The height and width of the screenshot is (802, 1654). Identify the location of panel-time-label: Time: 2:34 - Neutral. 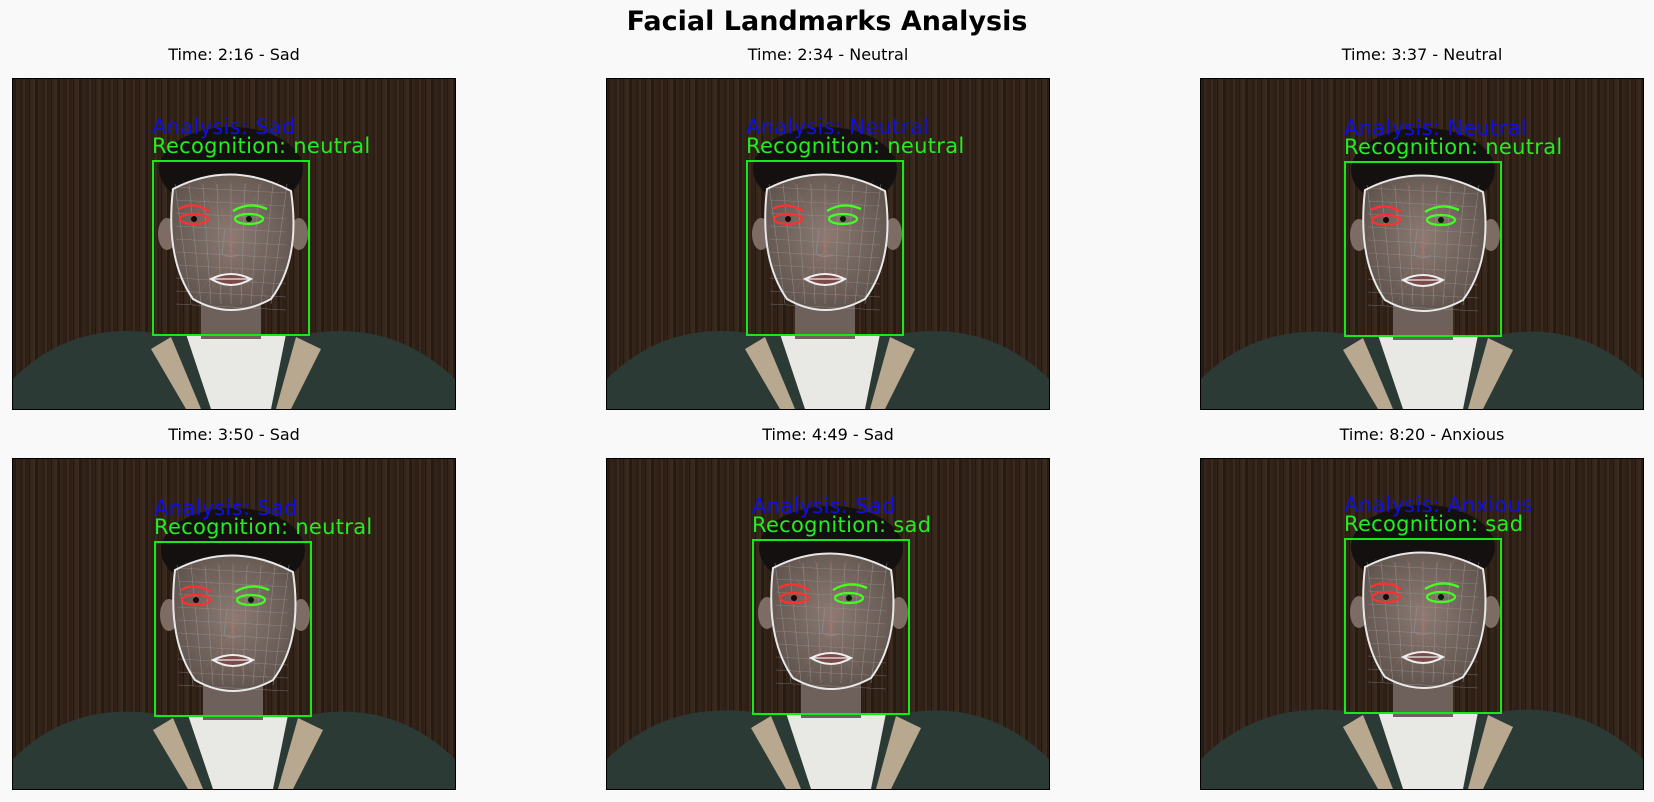
(828, 54).